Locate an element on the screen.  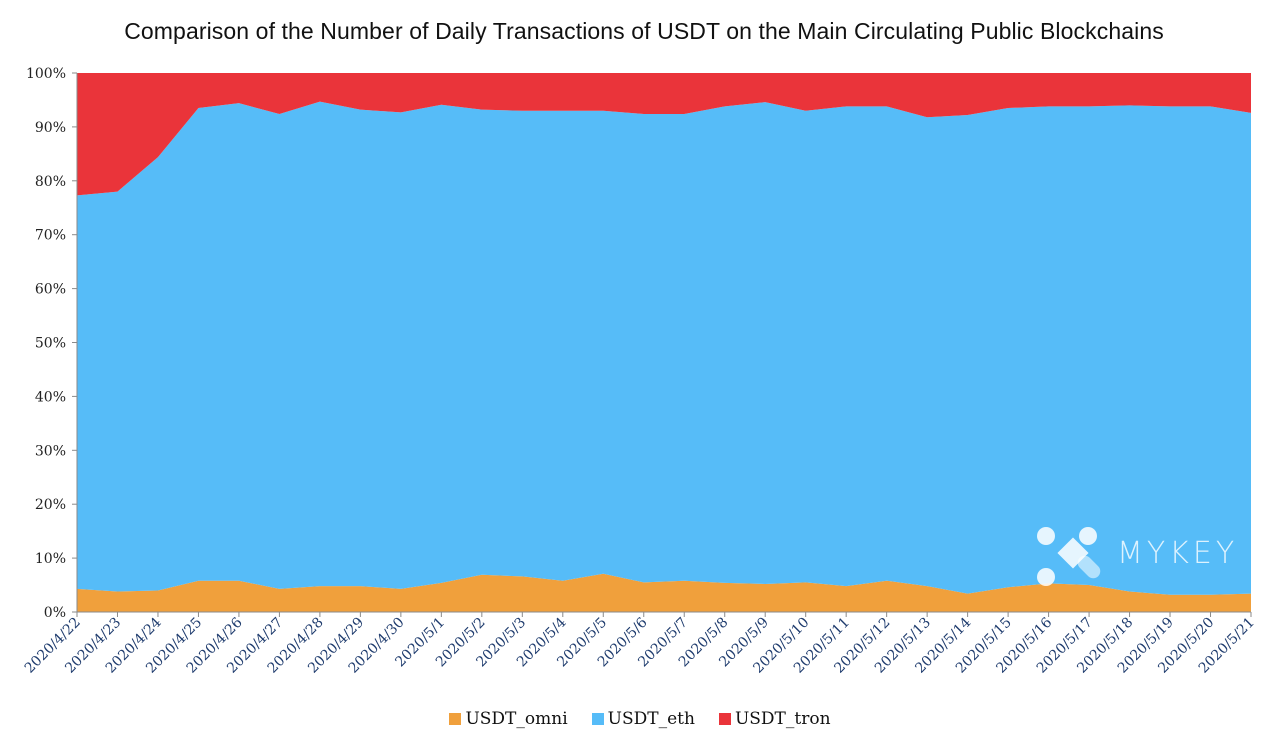
y-tick-label: 70% is located at coordinates (50, 236).